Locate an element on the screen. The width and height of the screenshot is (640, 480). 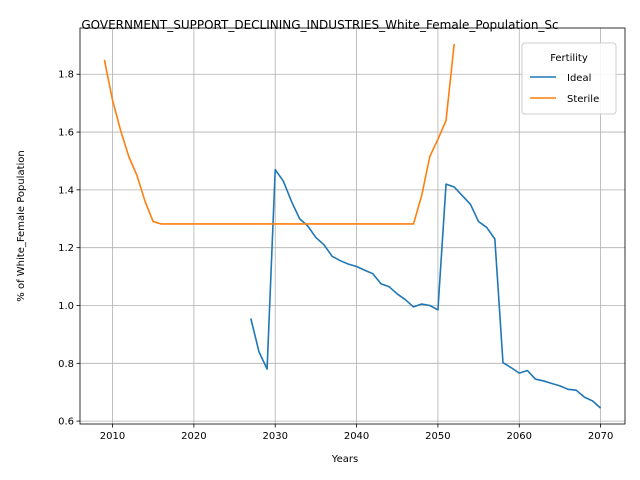
x-axis-label: Years is located at coordinates (344, 459).